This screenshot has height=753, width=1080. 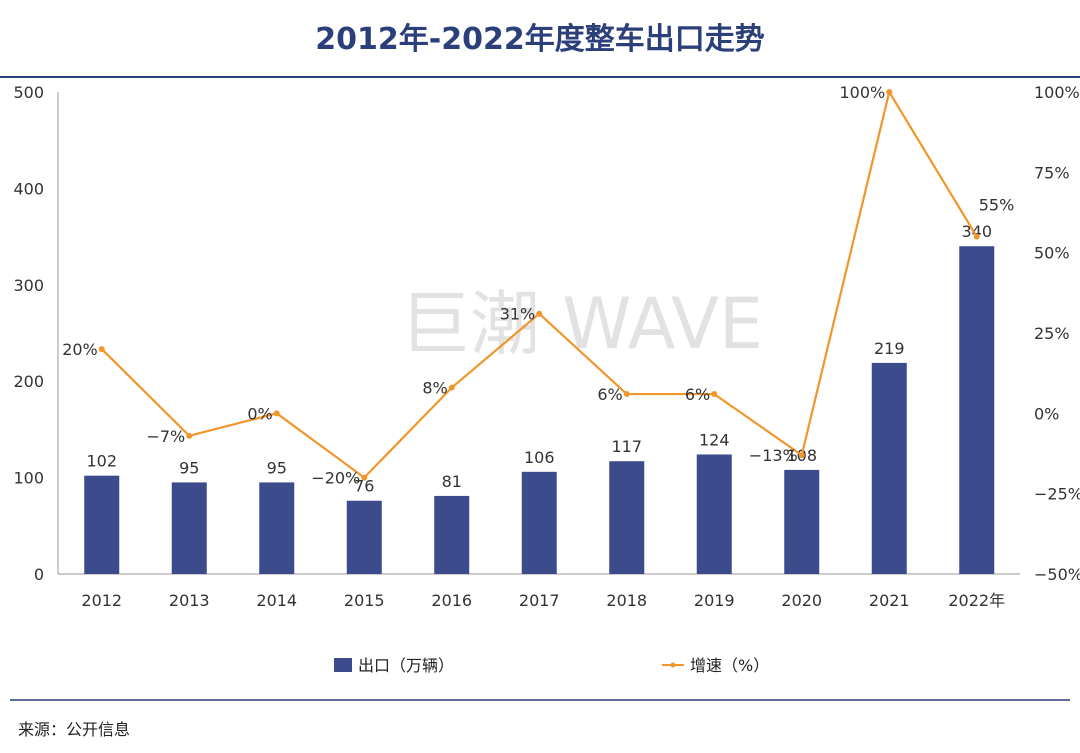 What do you see at coordinates (74, 729) in the screenshot?
I see `source-note: 来源：公开信息` at bounding box center [74, 729].